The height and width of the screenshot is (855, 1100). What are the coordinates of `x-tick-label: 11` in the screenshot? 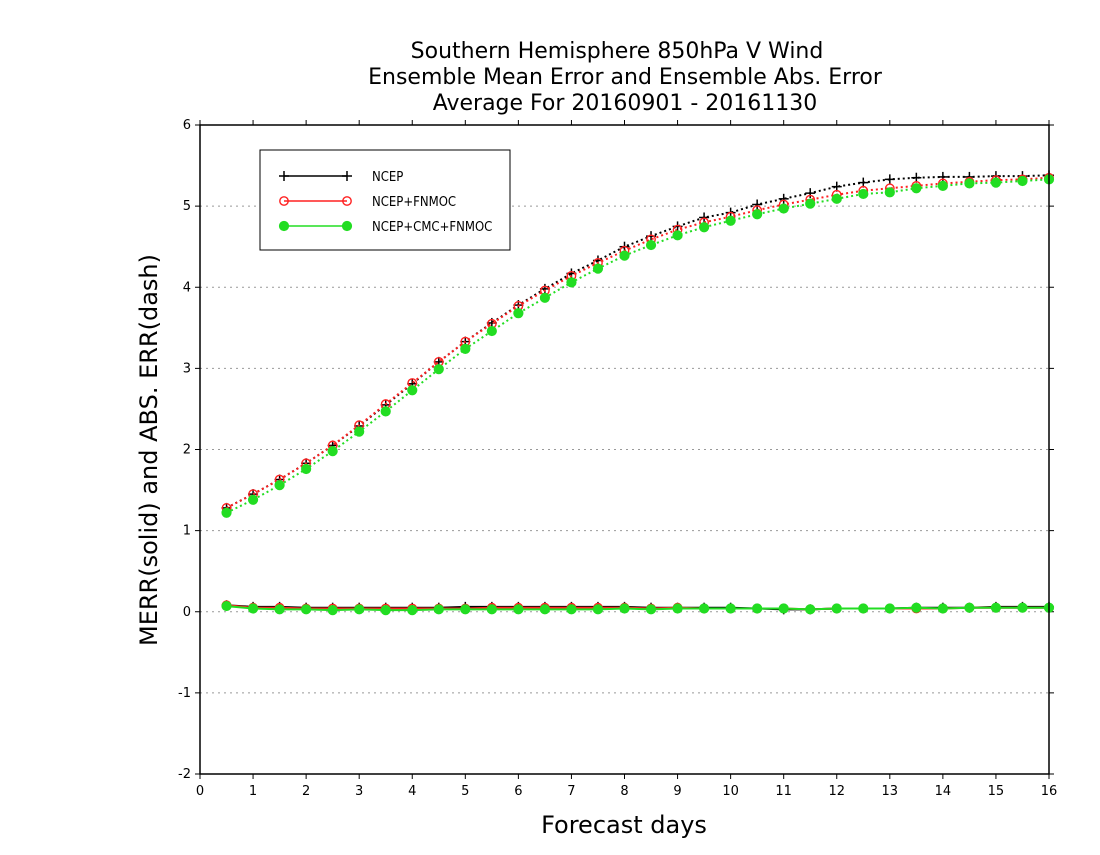 It's located at (783, 791).